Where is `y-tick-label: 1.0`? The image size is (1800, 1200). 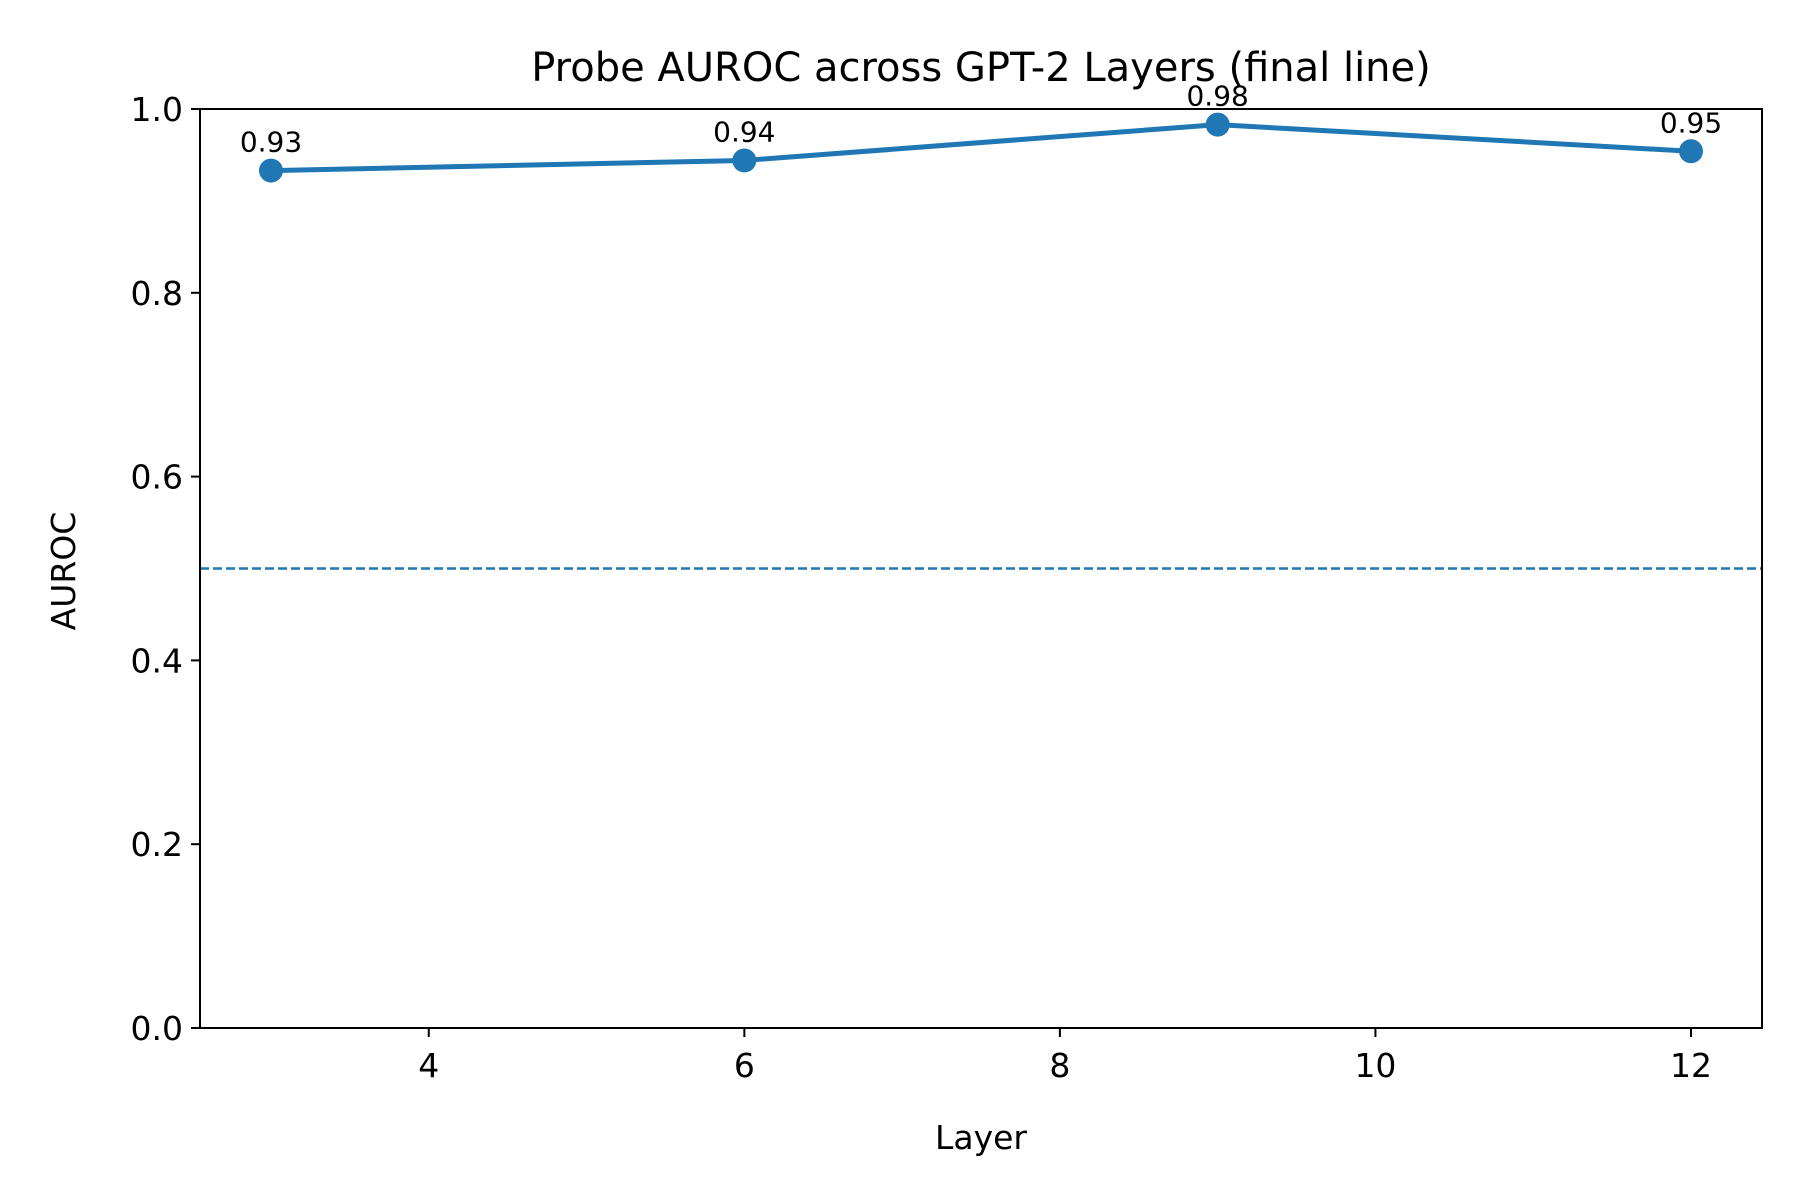
y-tick-label: 1.0 is located at coordinates (157, 109).